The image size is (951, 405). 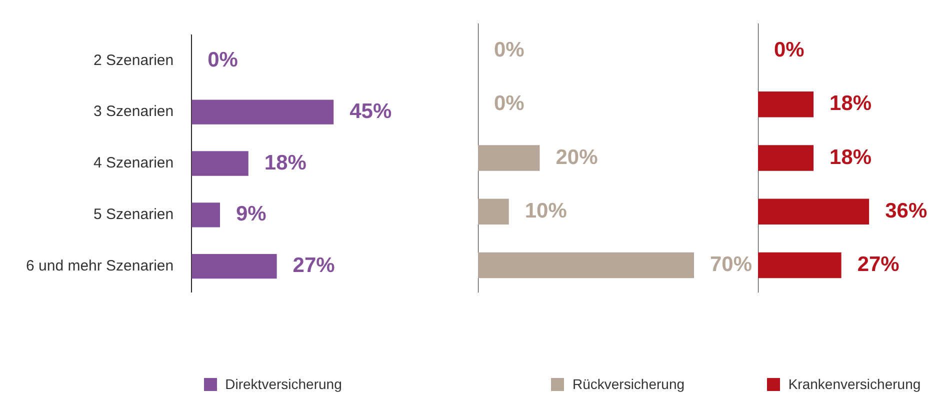 I want to click on y-tick-label: 6 und mehr Szenarien, so click(x=100, y=265).